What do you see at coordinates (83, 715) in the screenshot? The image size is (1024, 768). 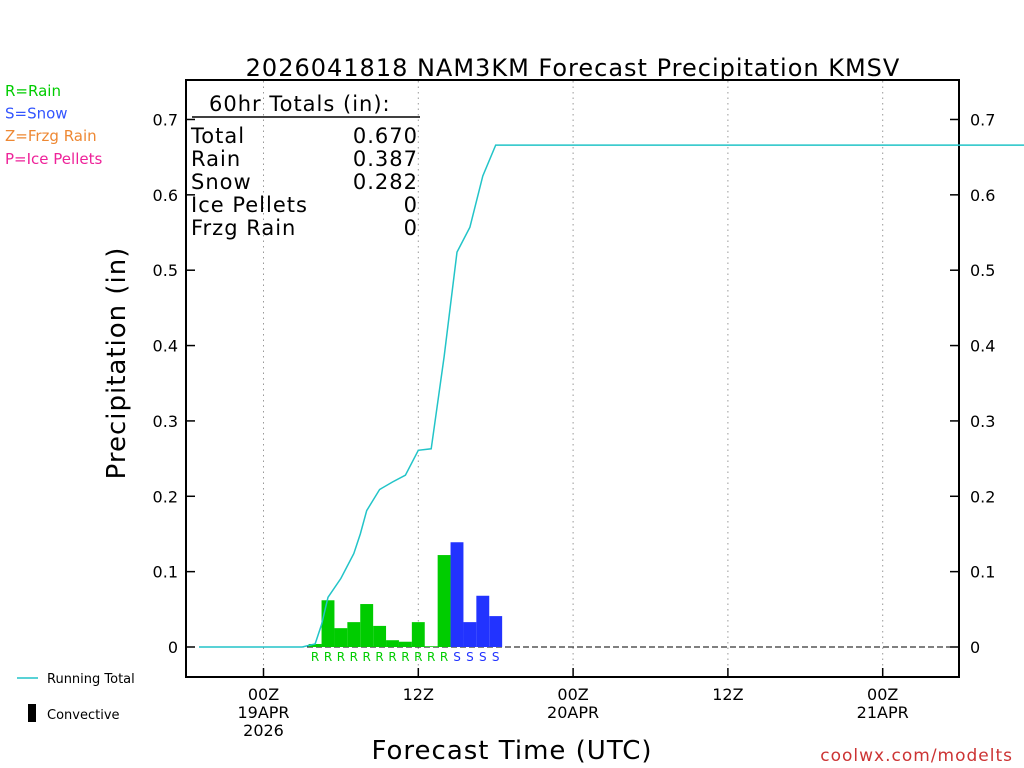 I see `convective-legend-label: Convective` at bounding box center [83, 715].